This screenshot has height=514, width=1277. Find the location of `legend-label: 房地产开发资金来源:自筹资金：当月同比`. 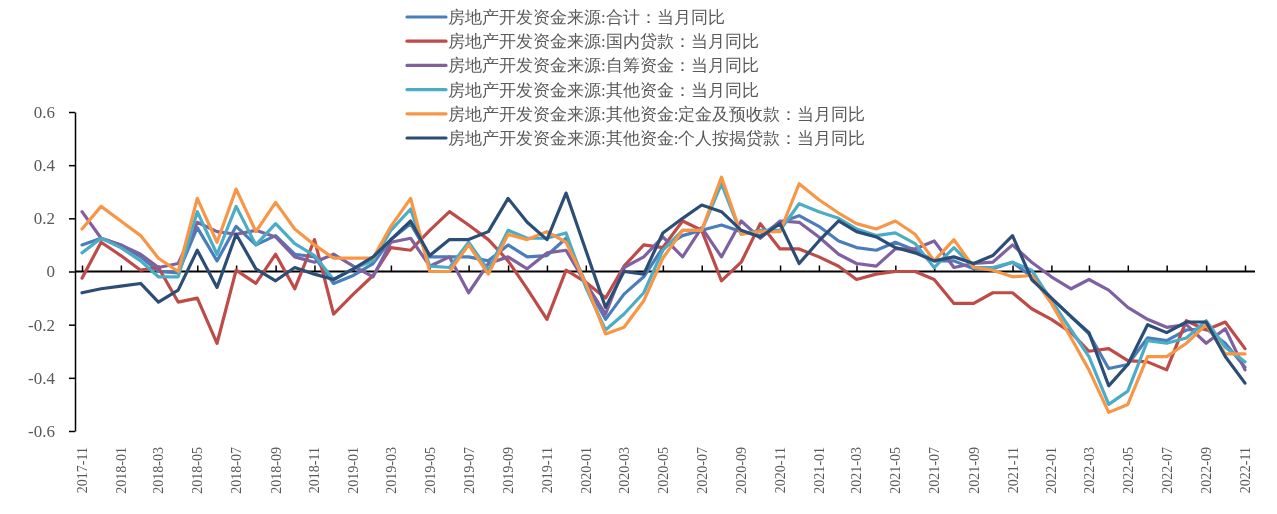

legend-label: 房地产开发资金来源:自筹资金：当月同比 is located at coordinates (603, 66).